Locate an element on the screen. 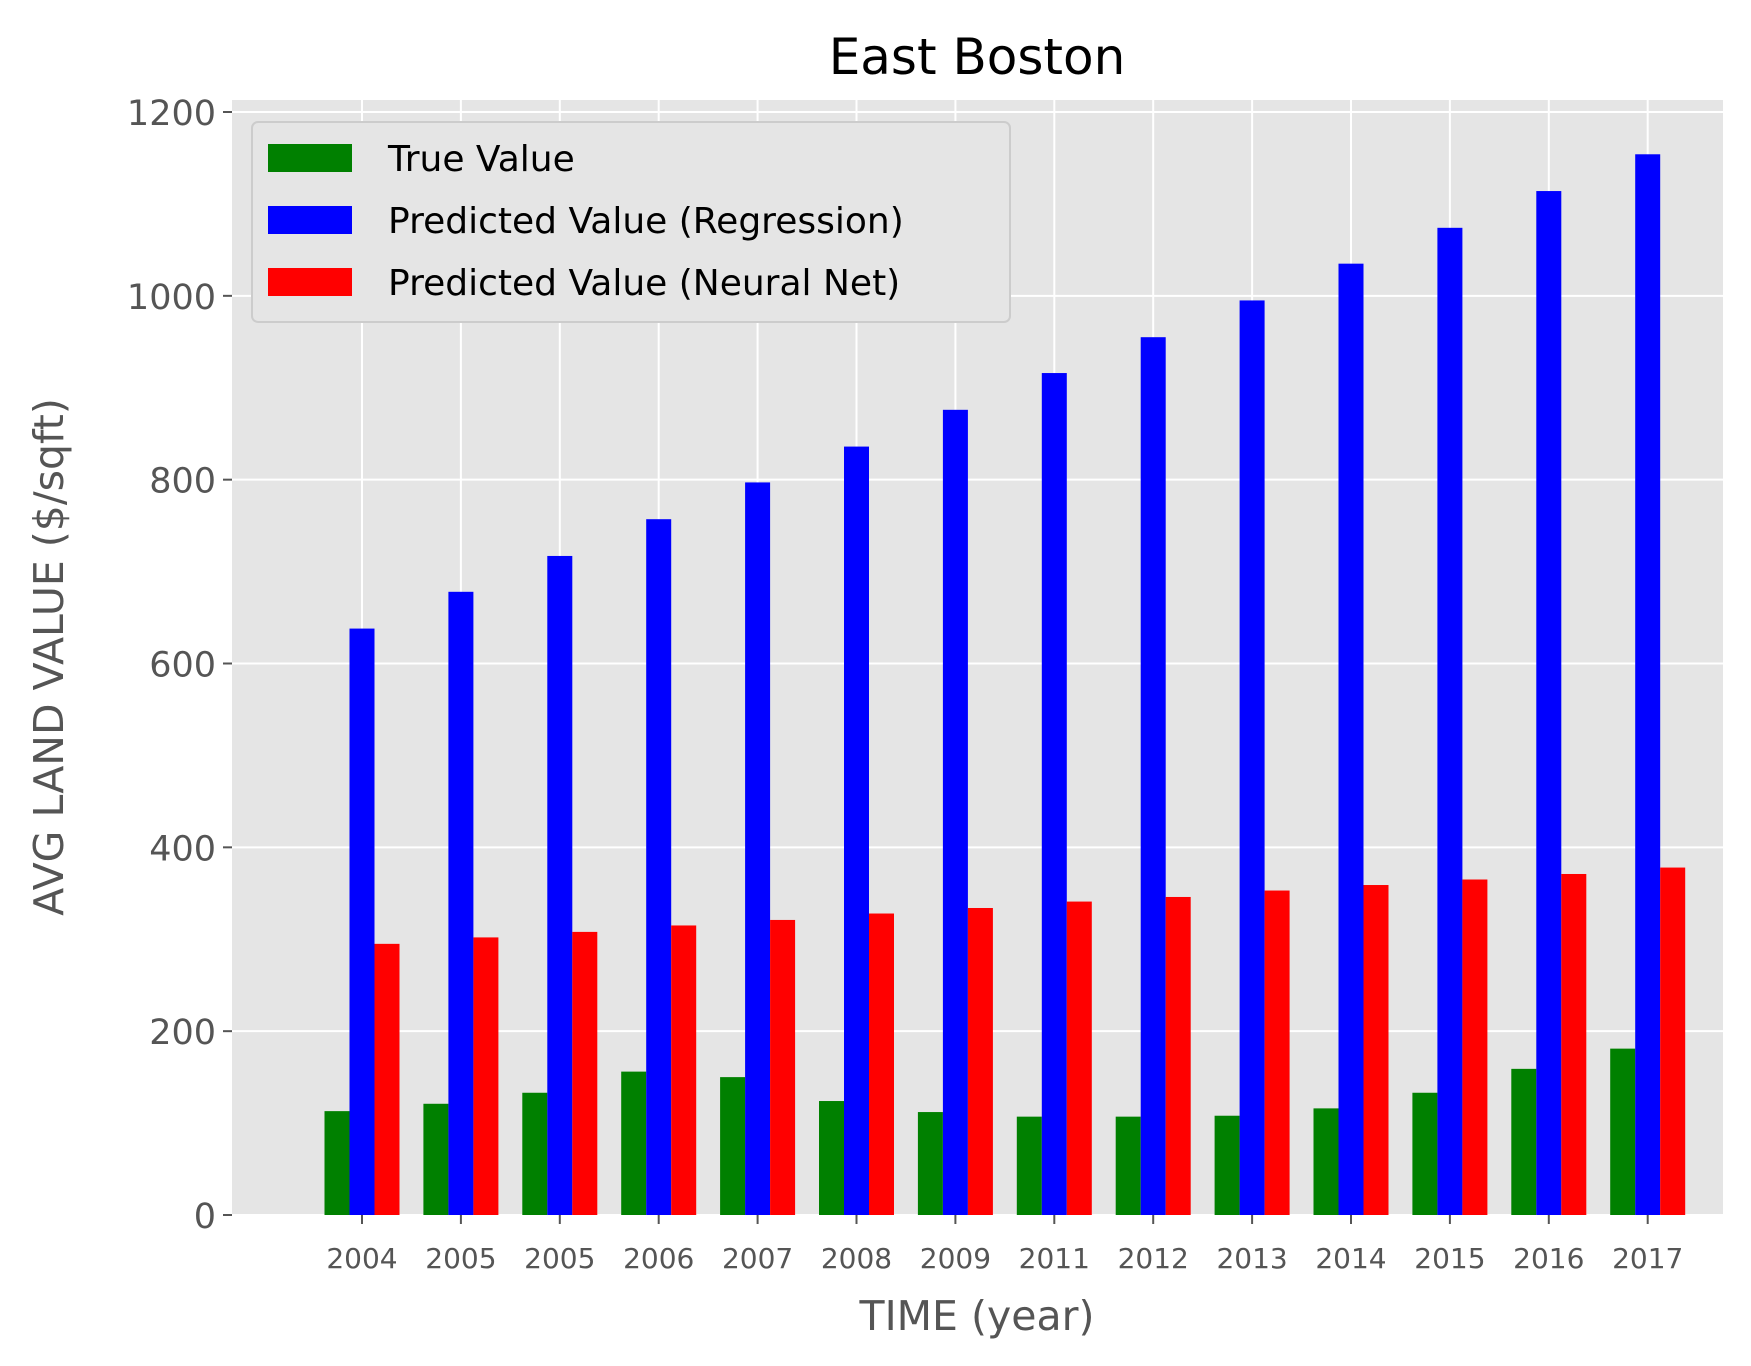 Image resolution: width=1751 pixels, height=1366 pixels. x-tick-label: 2016 is located at coordinates (1548, 1258).